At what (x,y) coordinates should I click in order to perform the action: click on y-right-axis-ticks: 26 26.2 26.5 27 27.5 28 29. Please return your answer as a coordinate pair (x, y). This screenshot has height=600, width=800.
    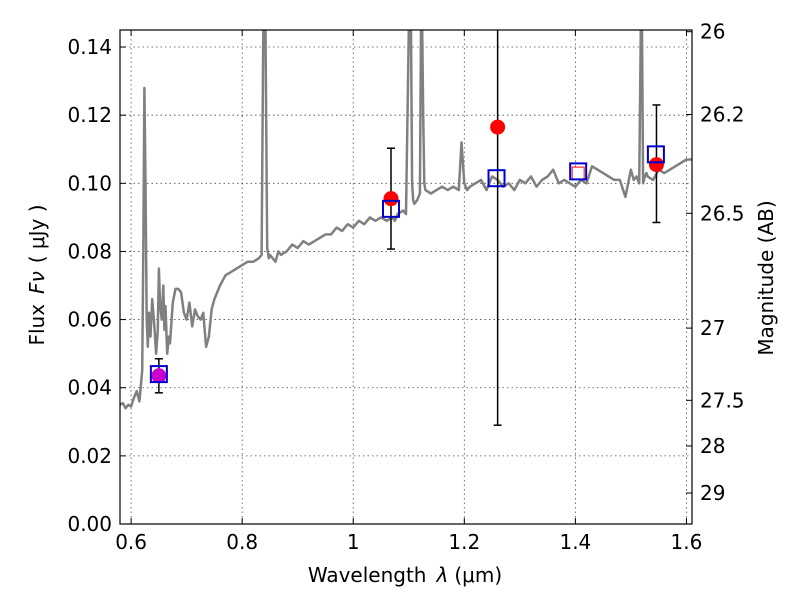
    Looking at the image, I should click on (715, 262).